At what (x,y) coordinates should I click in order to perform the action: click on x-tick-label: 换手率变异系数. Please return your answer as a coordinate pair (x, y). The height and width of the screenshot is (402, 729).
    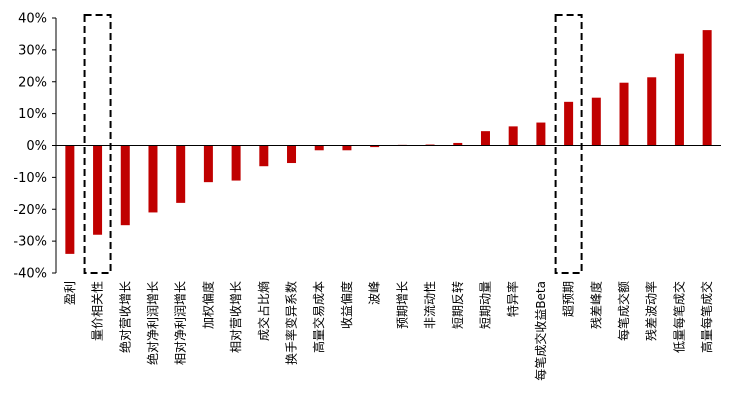
    Looking at the image, I should click on (291, 323).